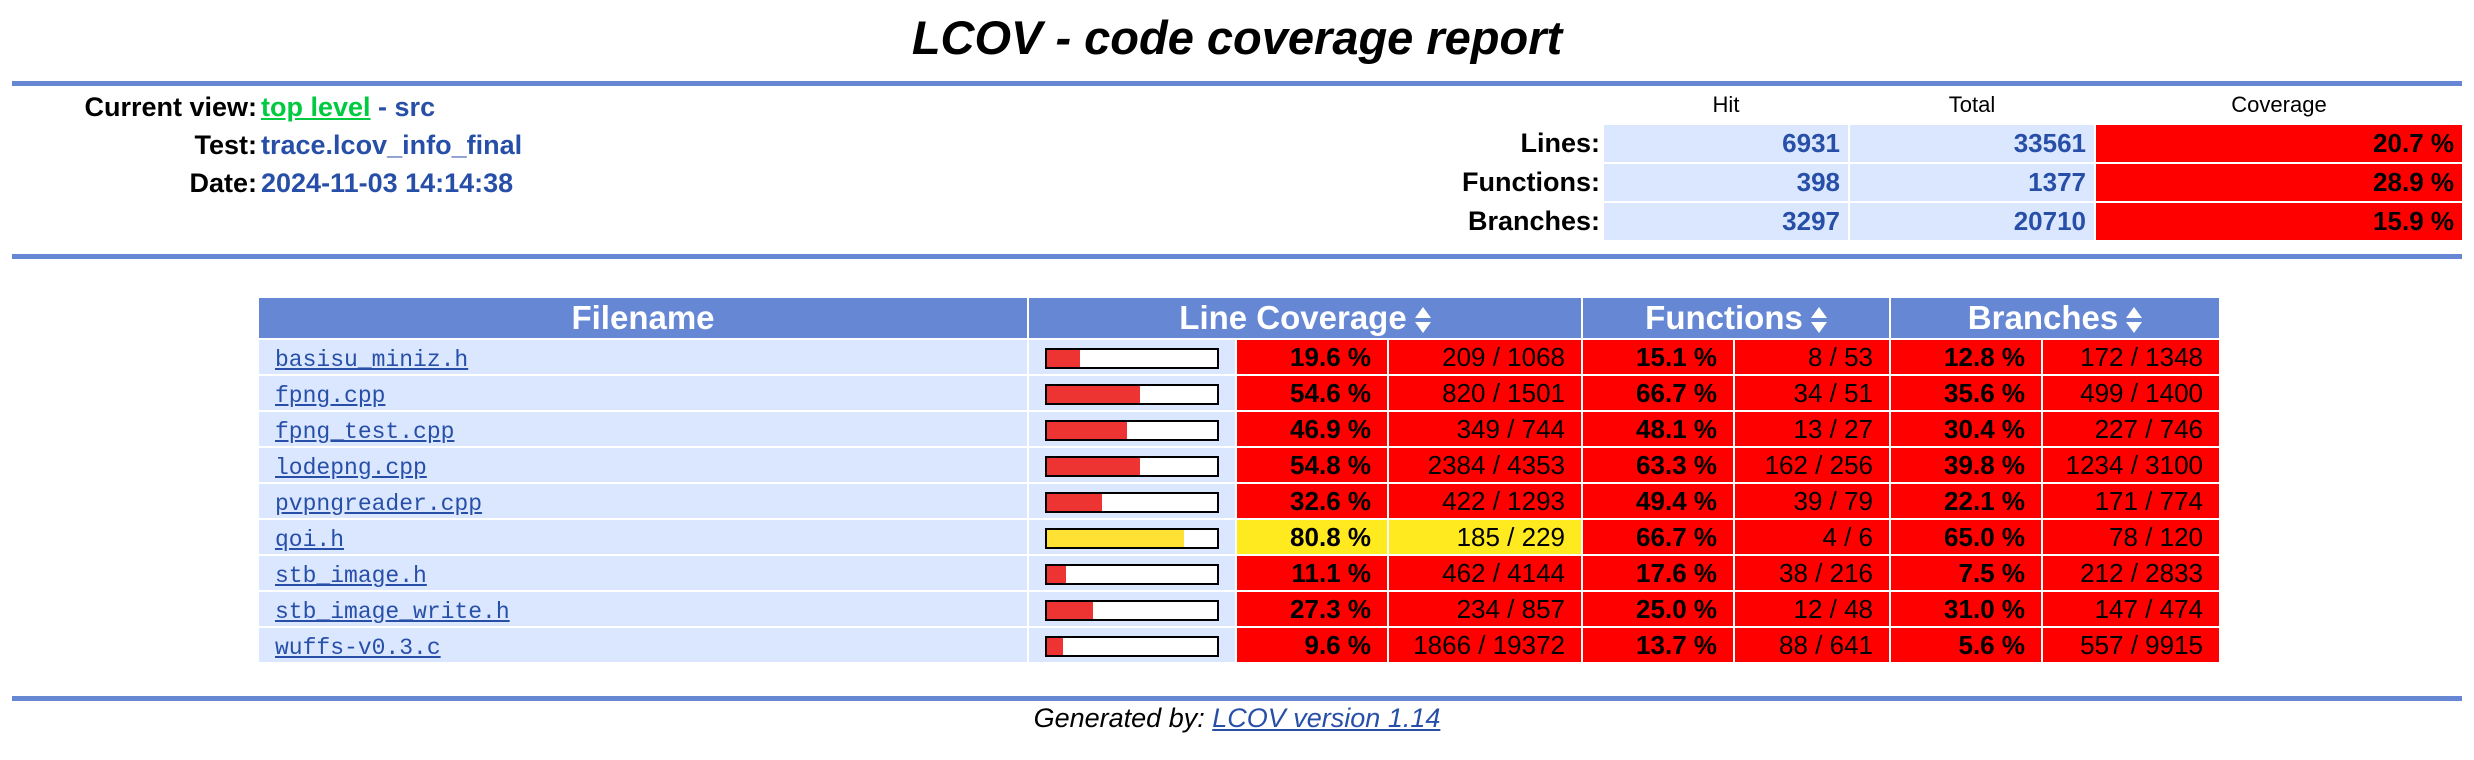 The width and height of the screenshot is (2474, 760). Describe the element at coordinates (407, 107) in the screenshot. I see `current-view-path: - src` at that location.